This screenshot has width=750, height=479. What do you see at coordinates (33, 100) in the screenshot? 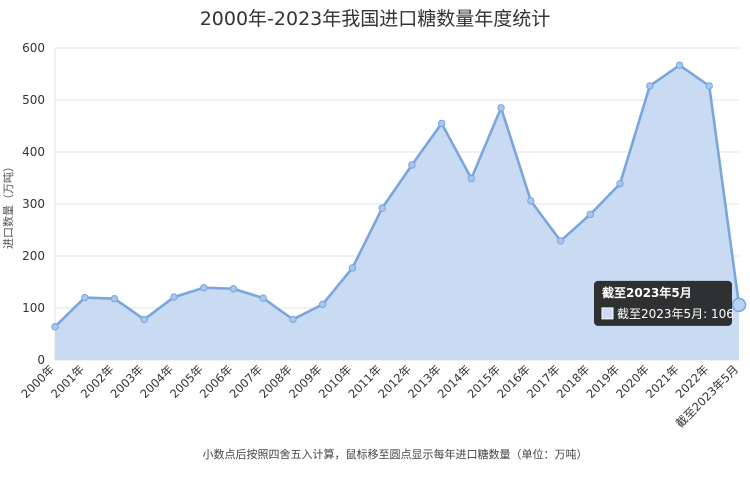
I see `y-tick-label: 500` at bounding box center [33, 100].